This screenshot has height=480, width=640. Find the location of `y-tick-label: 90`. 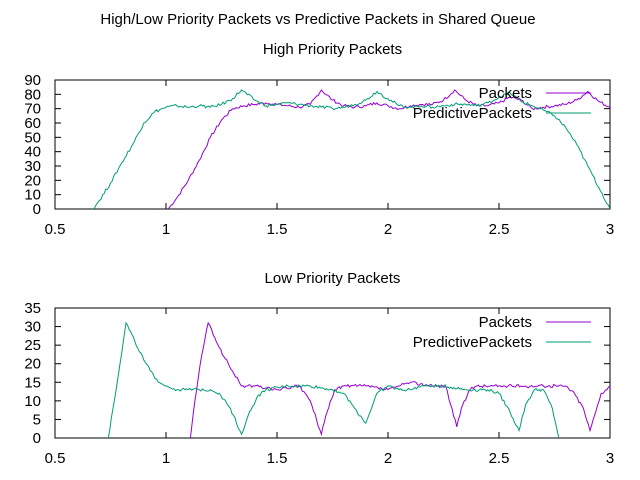

y-tick-label: 90 is located at coordinates (32, 80).